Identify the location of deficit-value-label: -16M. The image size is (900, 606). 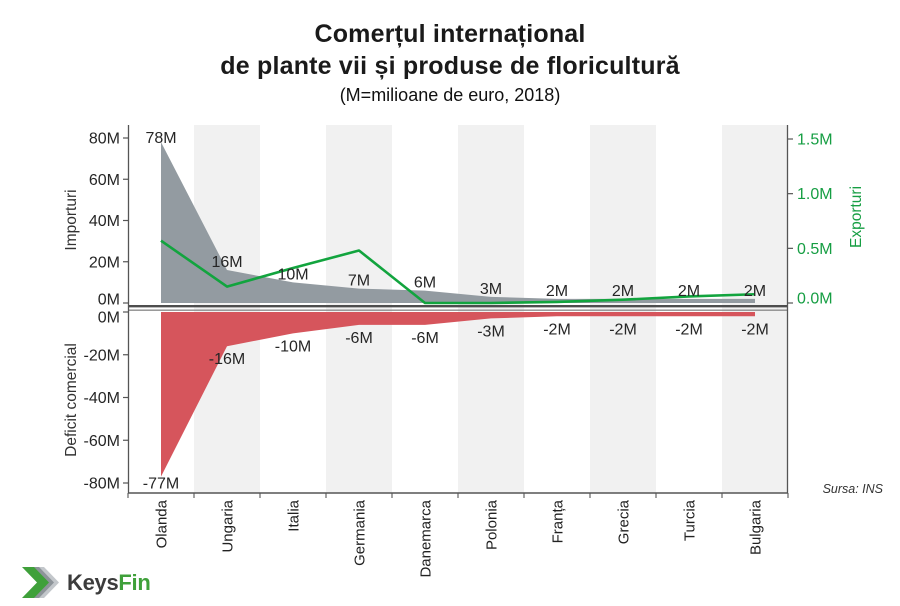
(227, 359).